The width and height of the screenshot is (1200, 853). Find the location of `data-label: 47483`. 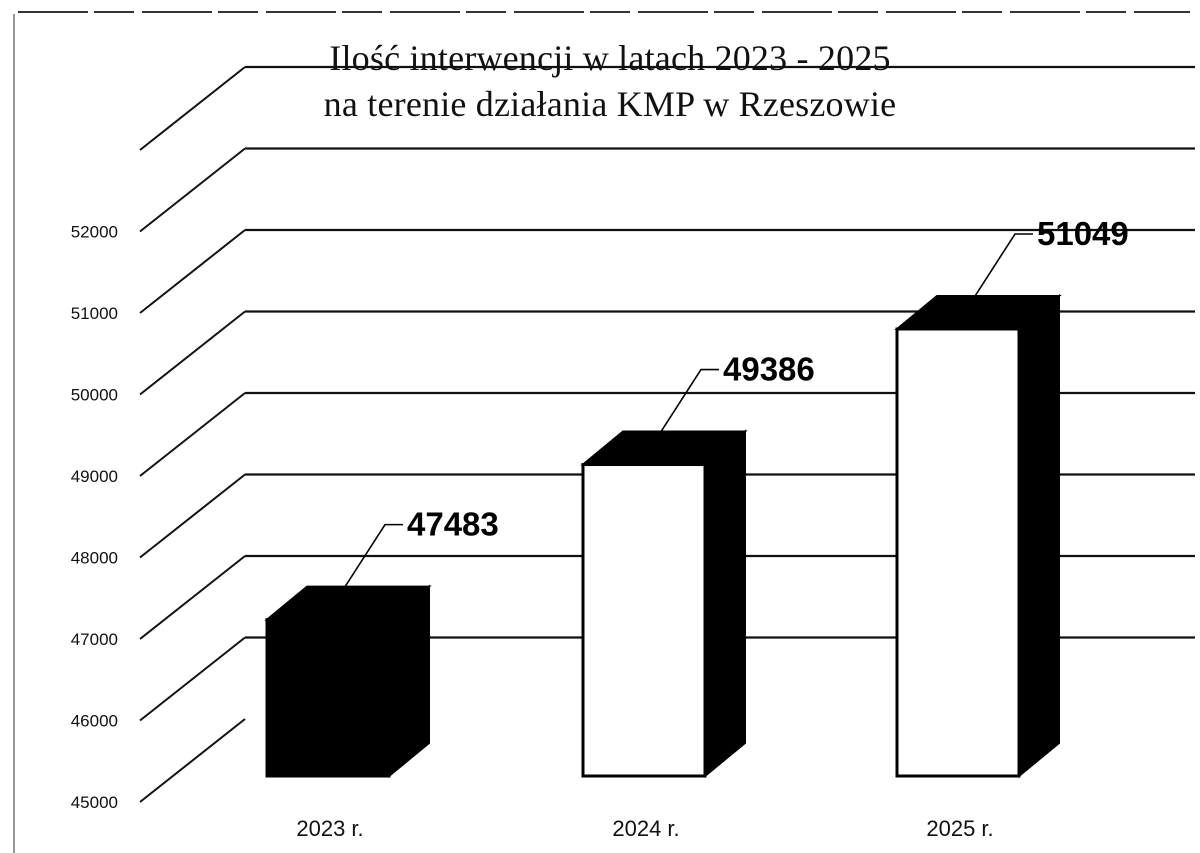

data-label: 47483 is located at coordinates (453, 524).